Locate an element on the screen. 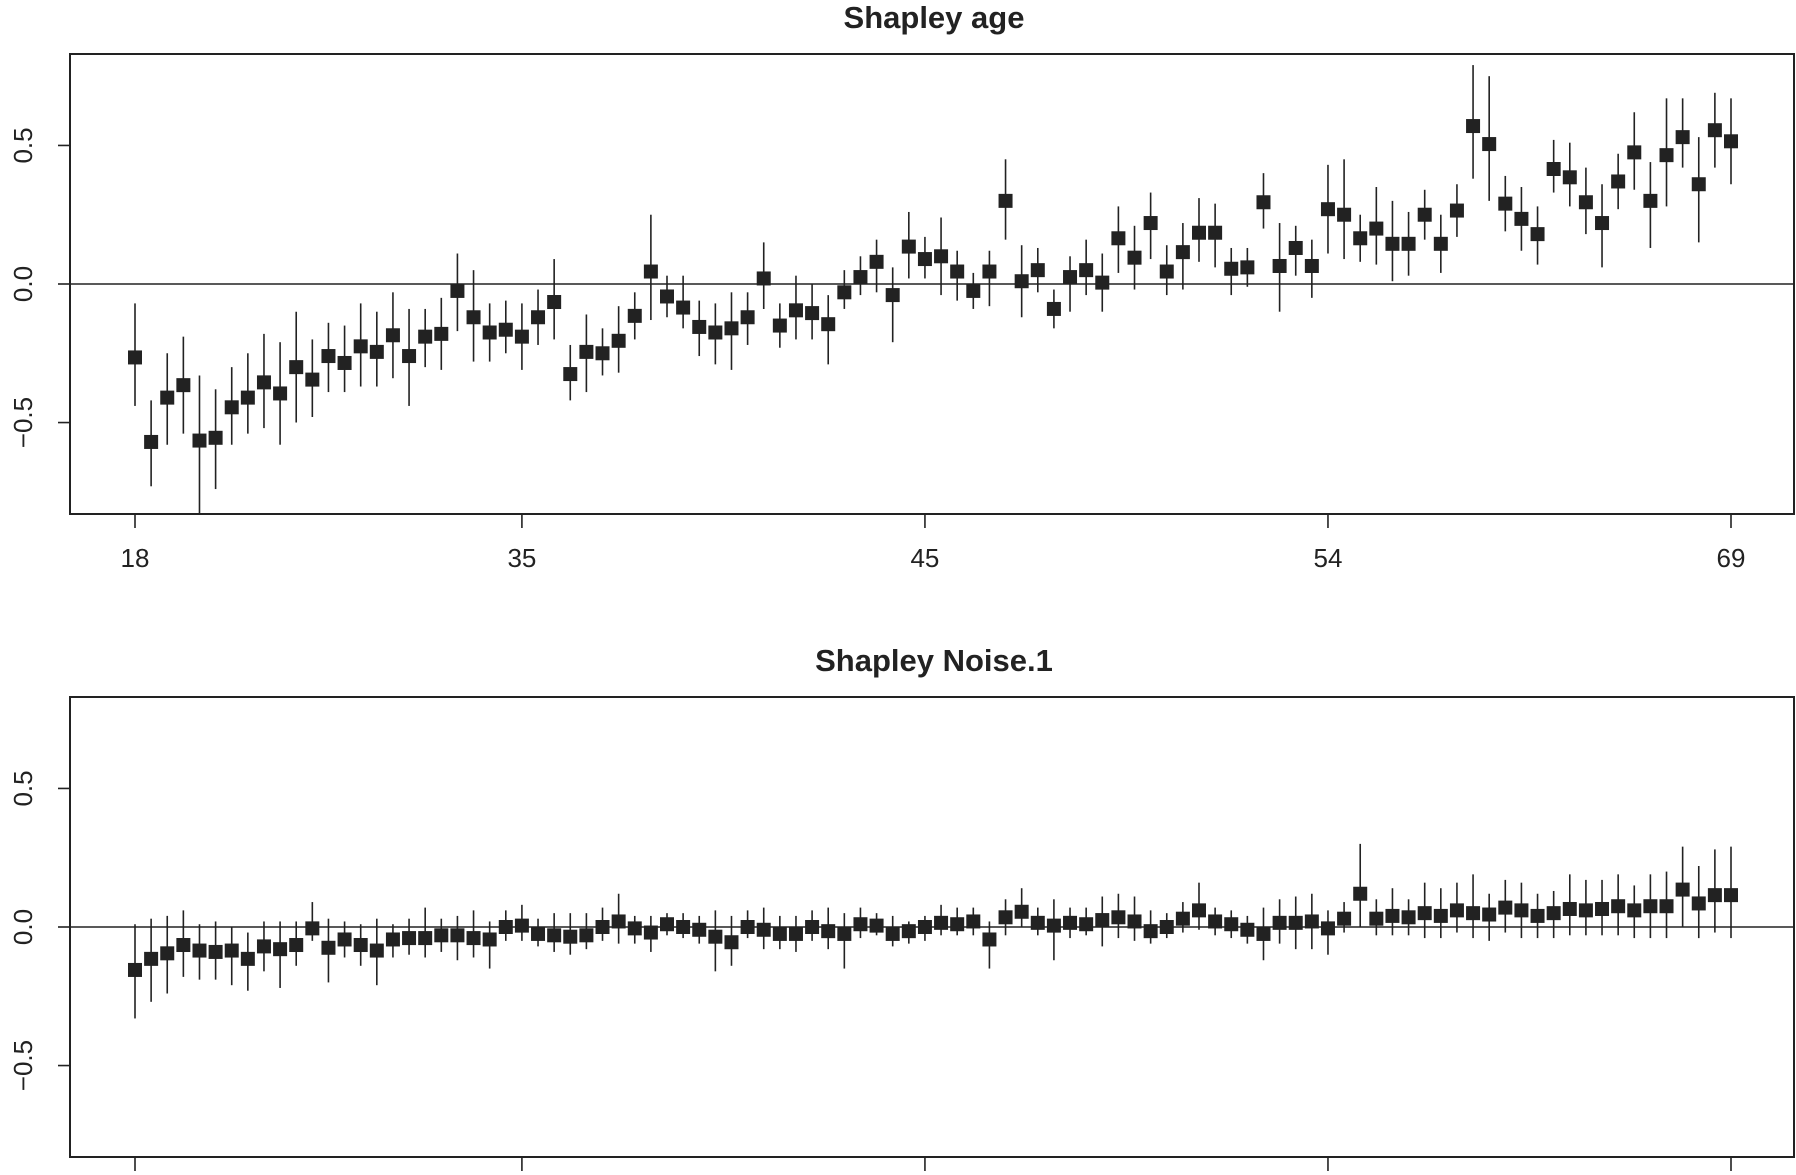 Image resolution: width=1796 pixels, height=1175 pixels. data-marks is located at coordinates (932, 931).